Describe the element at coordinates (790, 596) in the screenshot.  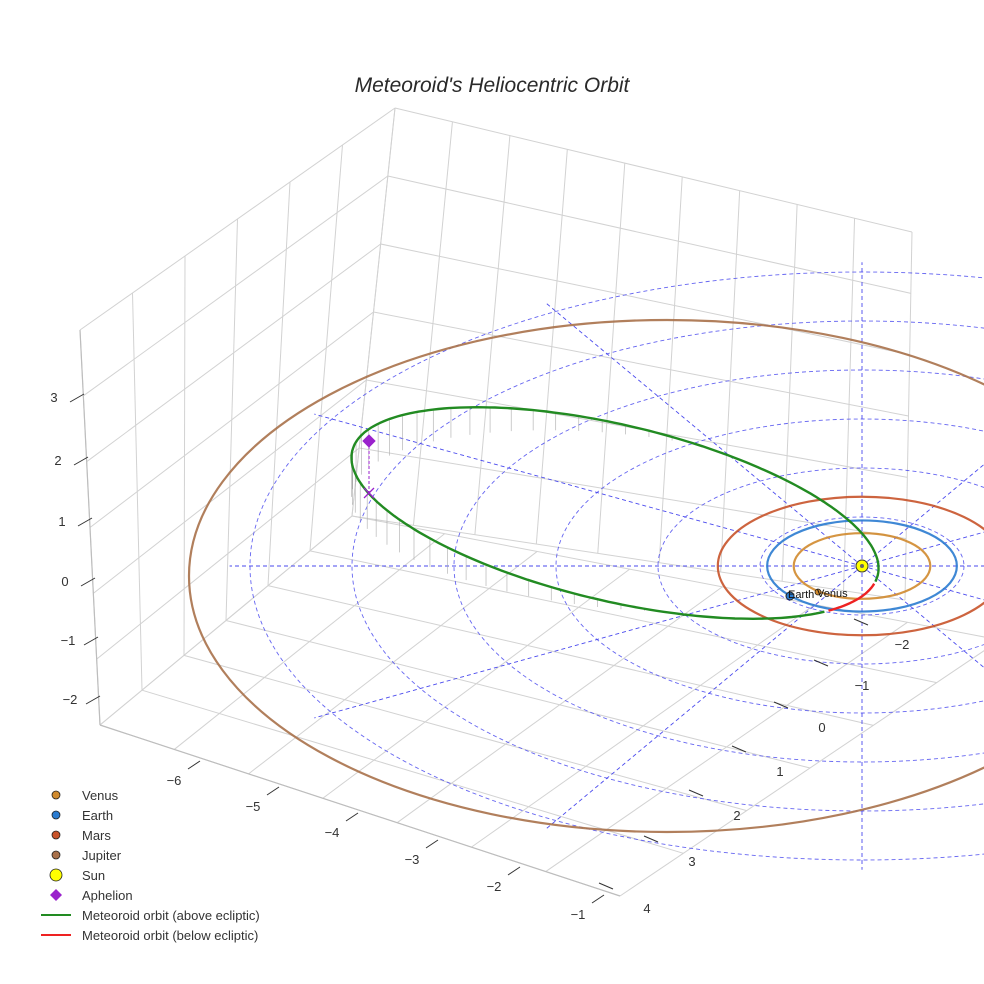
I see `earth-marker` at that location.